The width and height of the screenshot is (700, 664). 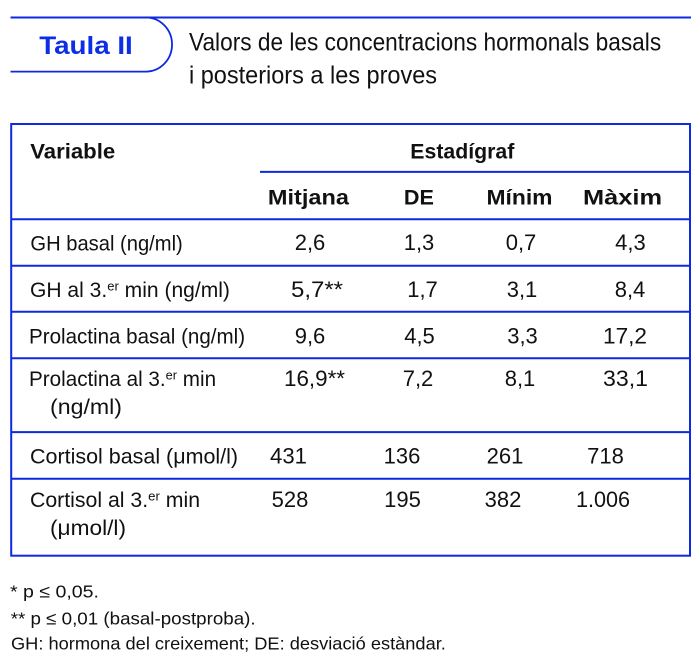 What do you see at coordinates (86, 45) in the screenshot?
I see `svg-text: Taula II` at bounding box center [86, 45].